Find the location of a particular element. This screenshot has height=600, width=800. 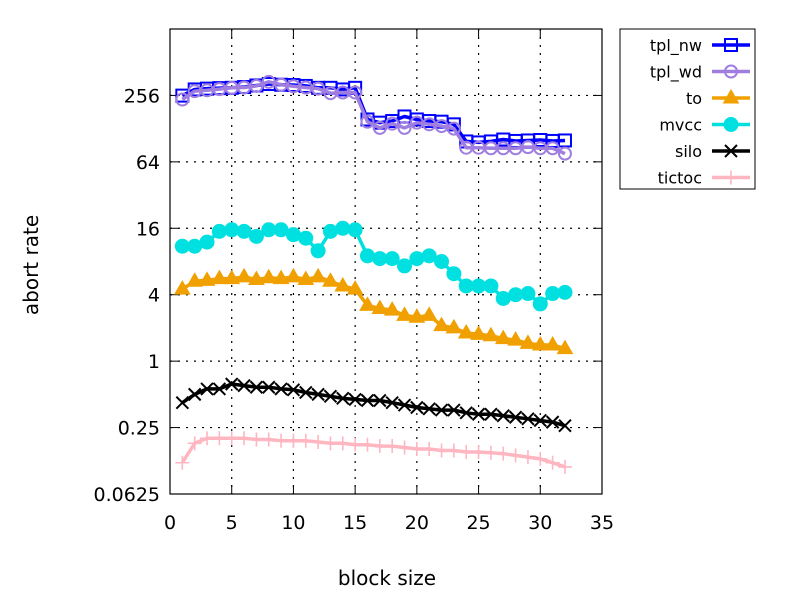

legend-item-to: to is located at coordinates (718, 98).